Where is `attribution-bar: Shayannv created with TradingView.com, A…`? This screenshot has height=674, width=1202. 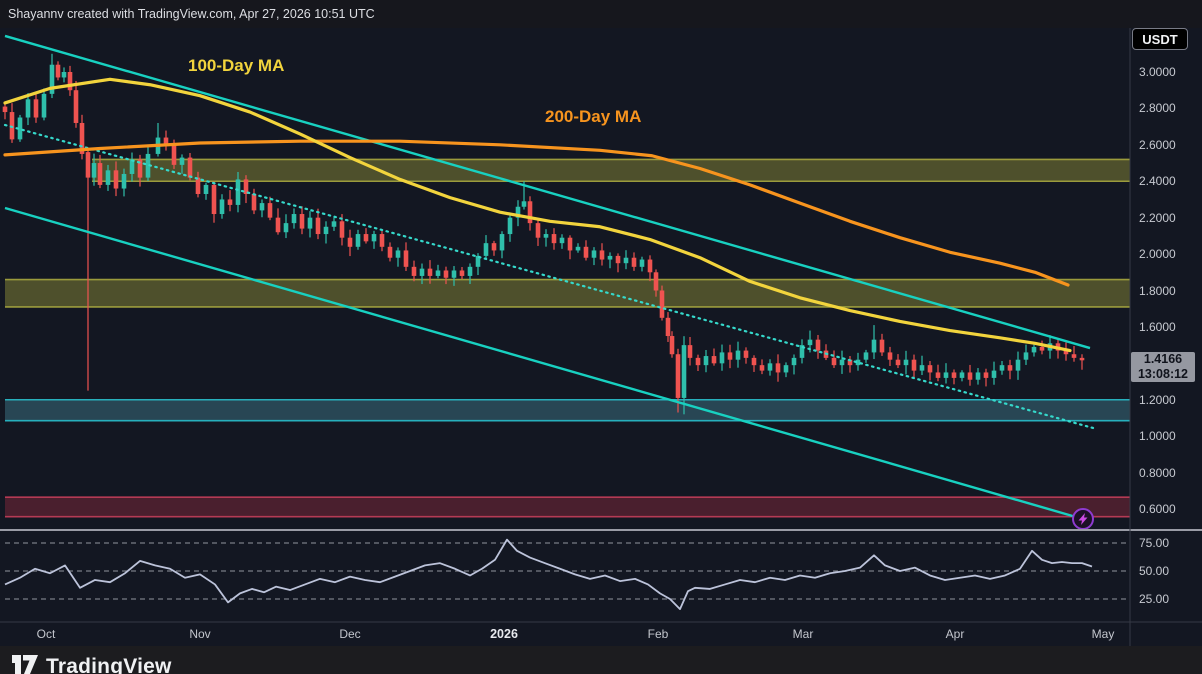 attribution-bar: Shayannv created with TradingView.com, A… is located at coordinates (601, 14).